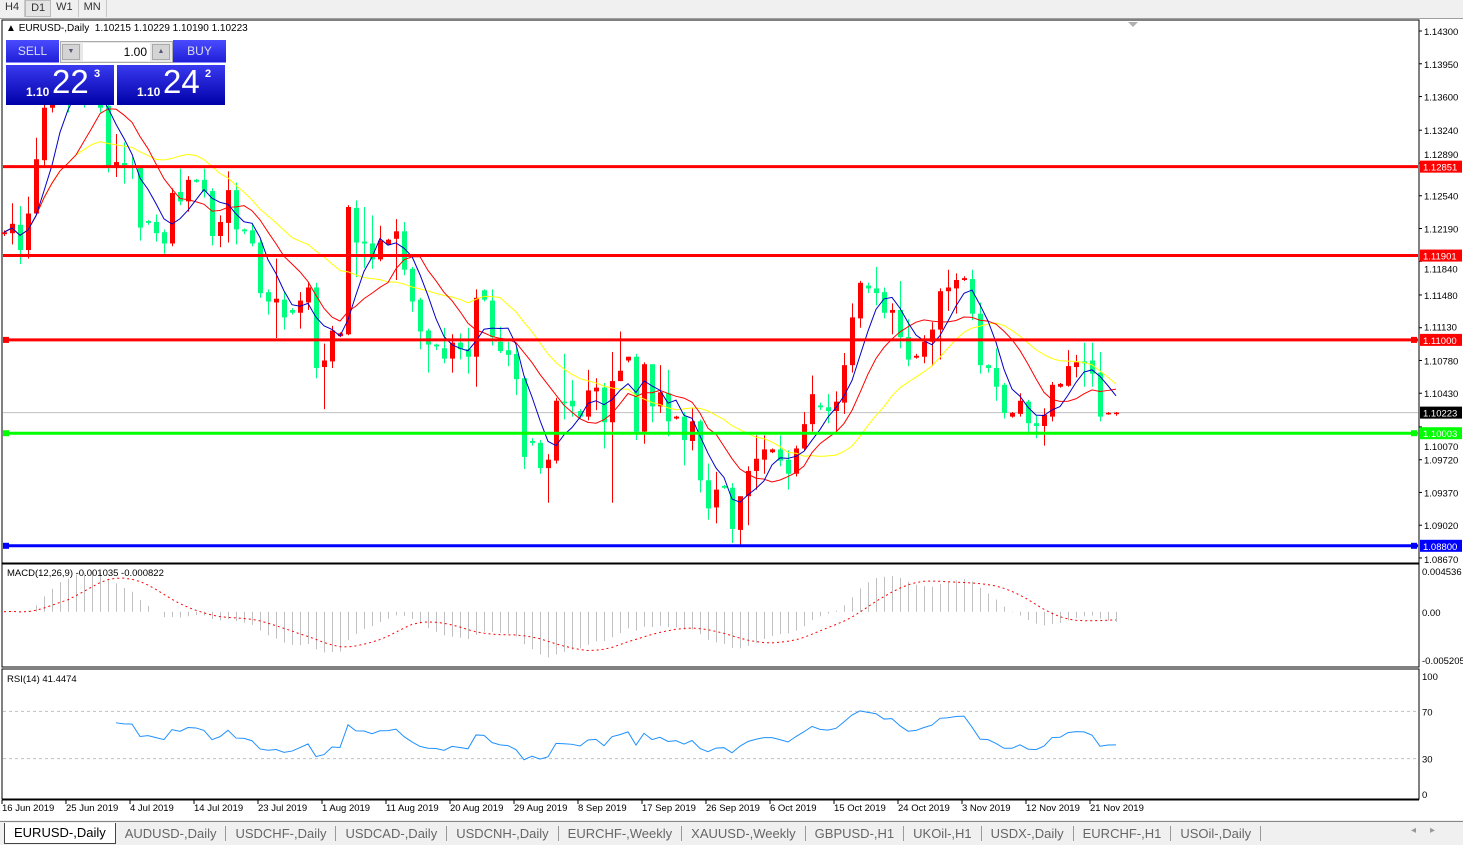 This screenshot has height=845, width=1463. What do you see at coordinates (38, 8) in the screenshot?
I see `timeframe-d1: D1` at bounding box center [38, 8].